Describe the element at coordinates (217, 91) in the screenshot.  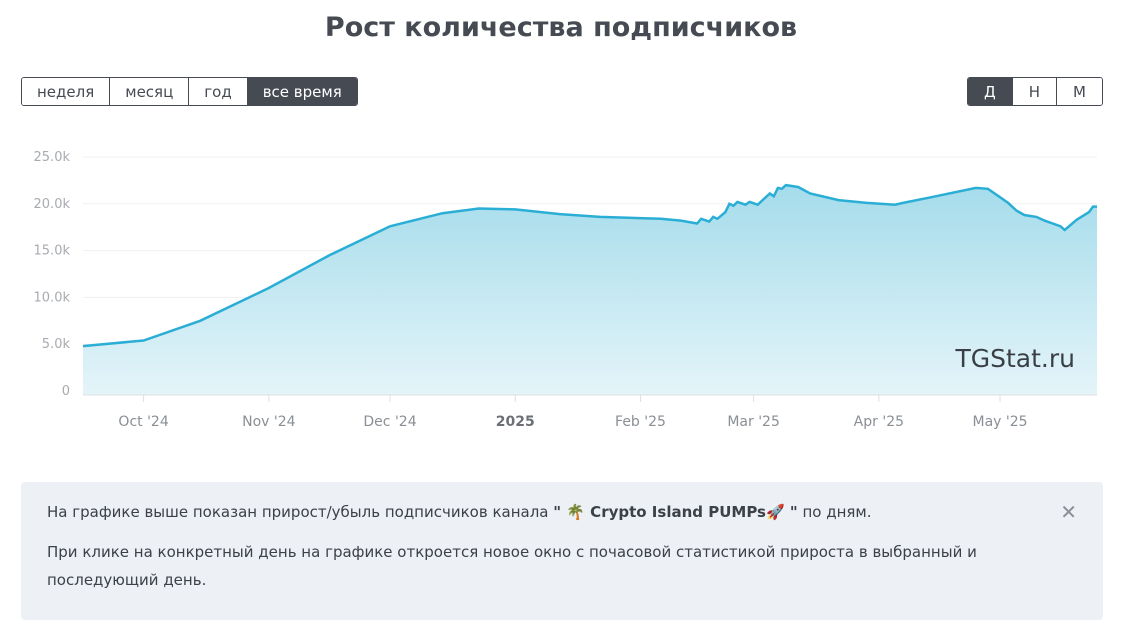
I see `period-year-button: год` at that location.